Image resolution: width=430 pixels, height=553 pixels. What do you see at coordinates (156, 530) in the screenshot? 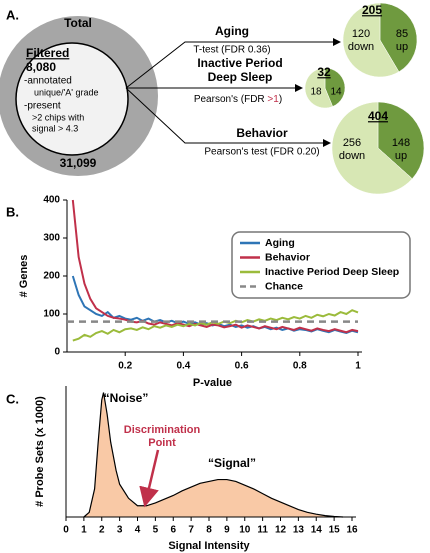
I see `x-tick-label: 5` at bounding box center [156, 530].